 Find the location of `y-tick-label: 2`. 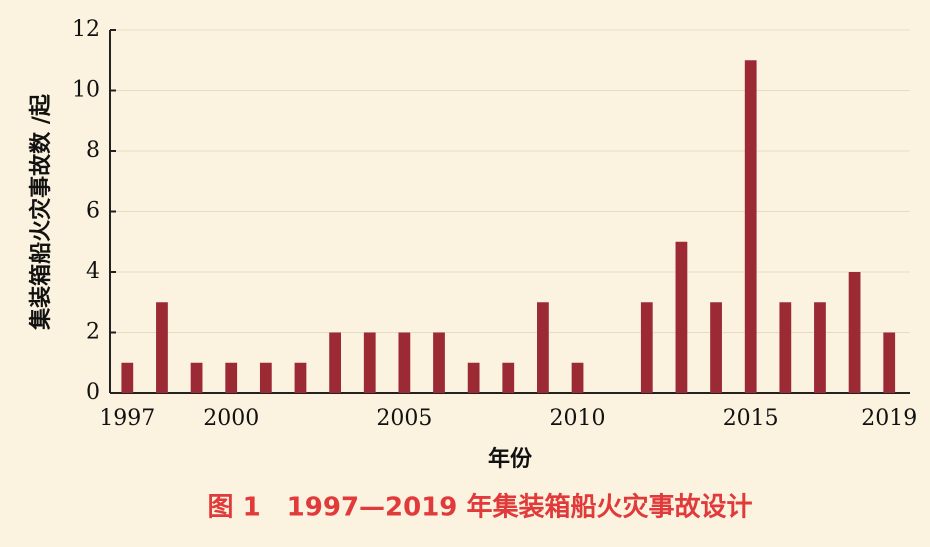

y-tick-label: 2 is located at coordinates (93, 332).